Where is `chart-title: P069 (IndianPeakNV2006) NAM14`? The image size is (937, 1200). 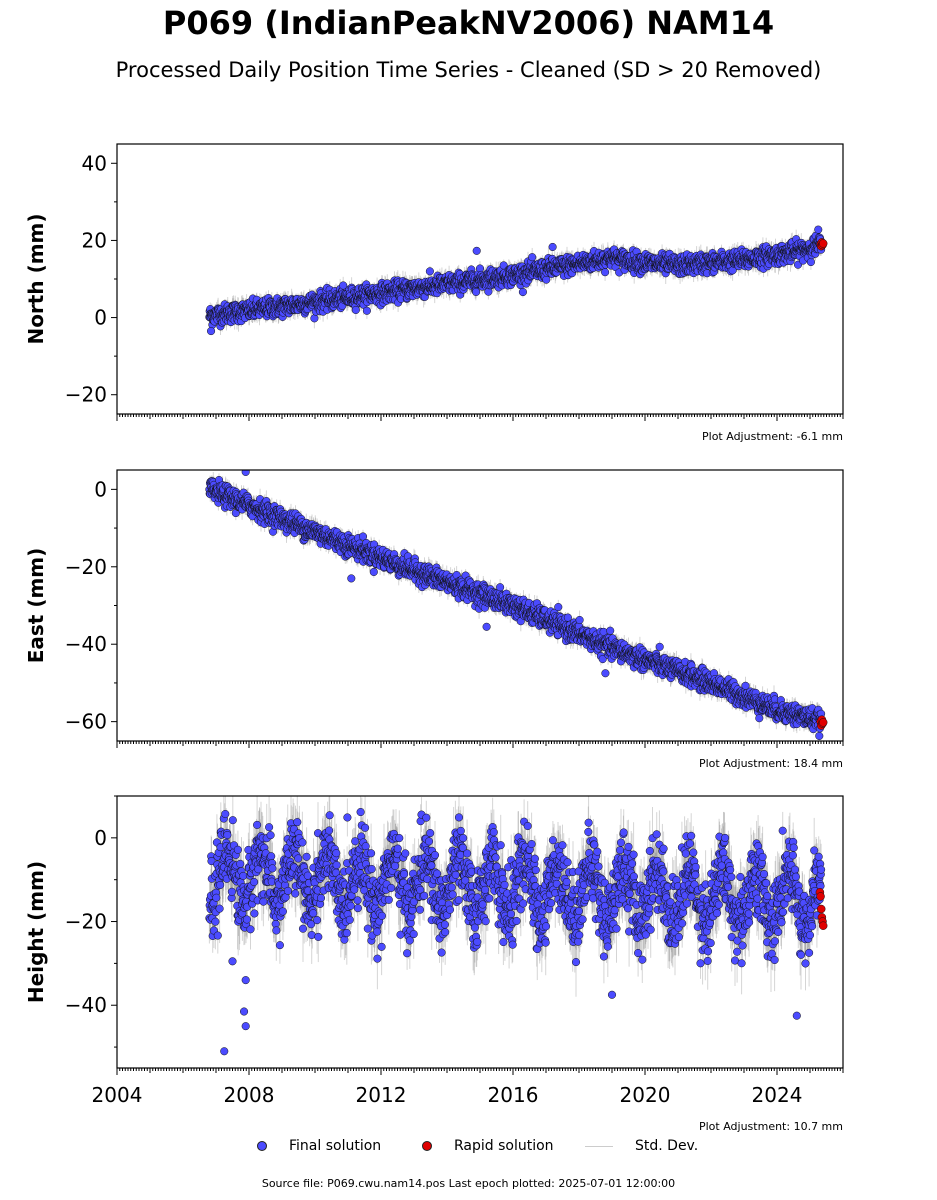 chart-title: P069 (IndianPeakNV2006) NAM14 is located at coordinates (468, 23).